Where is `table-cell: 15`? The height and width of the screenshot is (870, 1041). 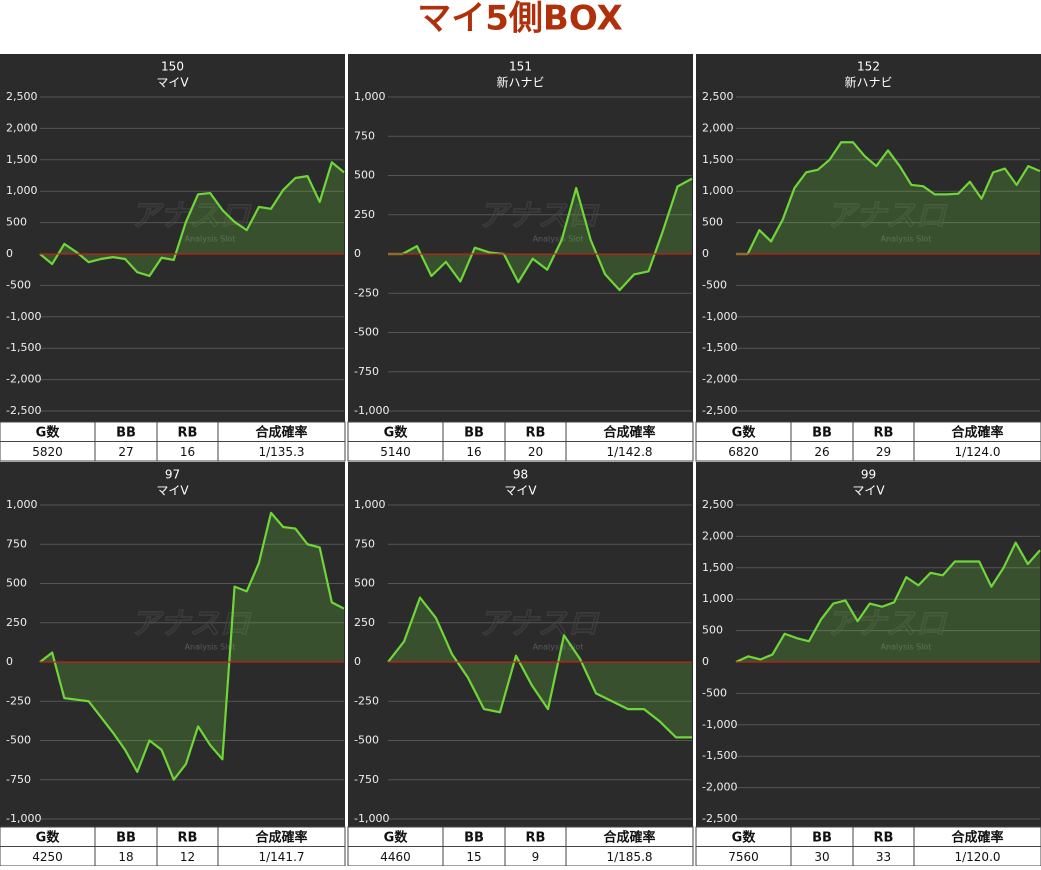
table-cell: 15 is located at coordinates (473, 857).